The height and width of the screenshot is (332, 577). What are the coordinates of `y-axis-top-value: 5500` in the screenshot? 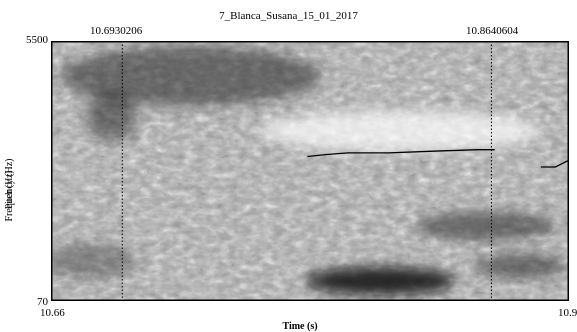 It's located at (37, 40).